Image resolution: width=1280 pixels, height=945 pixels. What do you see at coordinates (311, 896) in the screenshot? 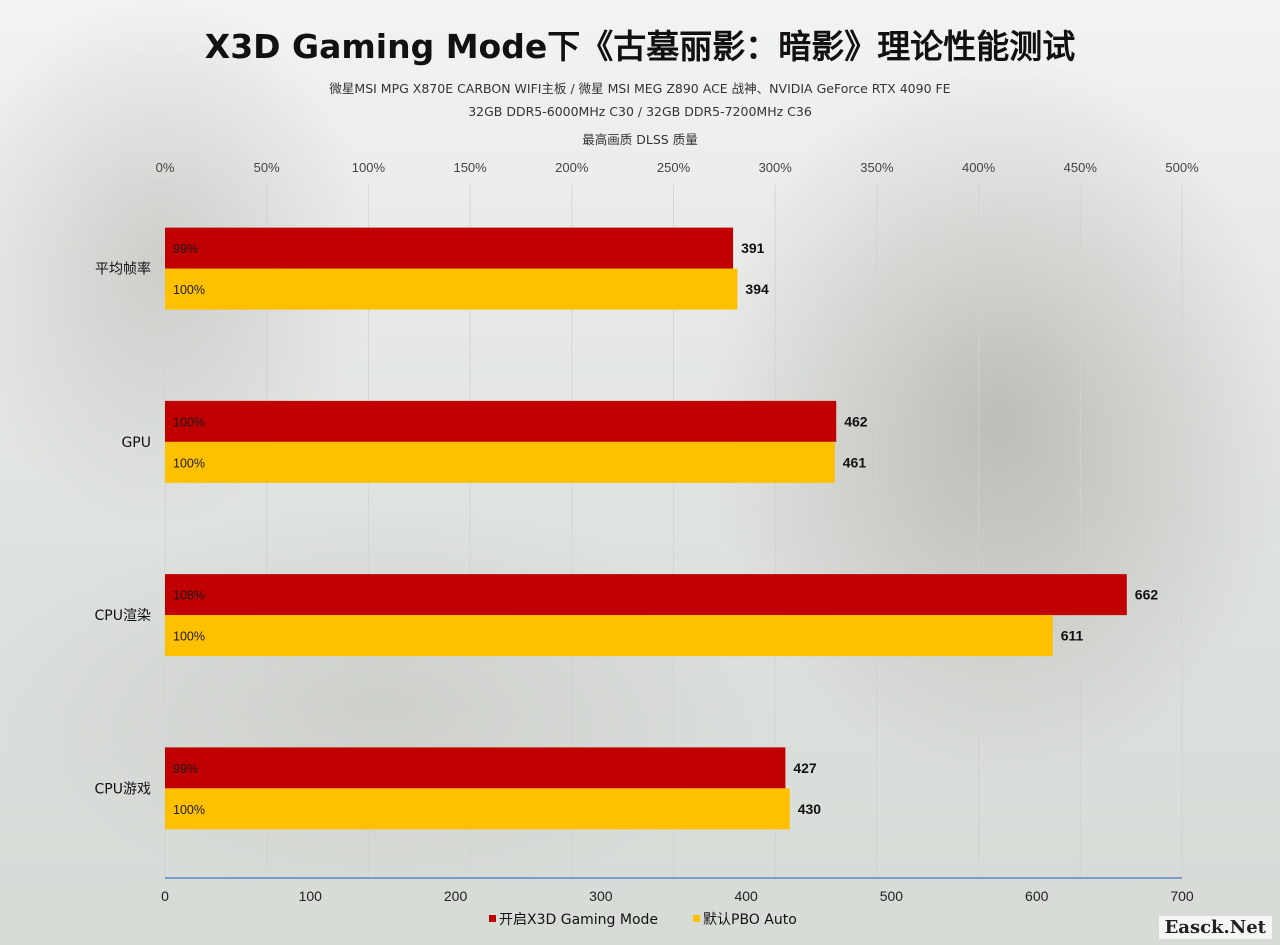
I see `bottom-axis-tick-label: 100` at bounding box center [311, 896].